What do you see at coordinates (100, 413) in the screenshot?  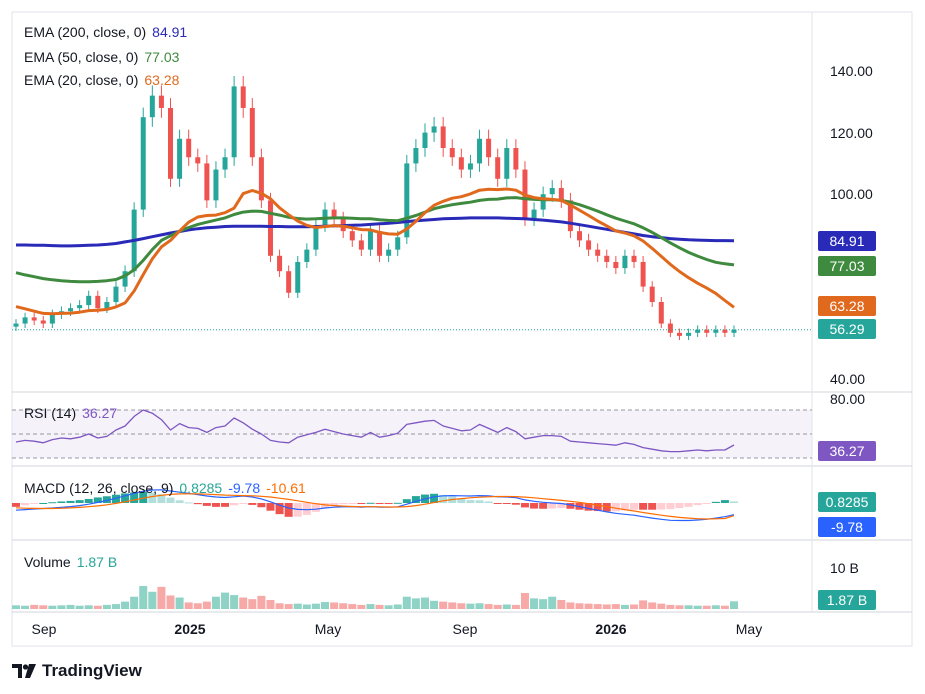 I see `legend-rsi-value: 36.27` at bounding box center [100, 413].